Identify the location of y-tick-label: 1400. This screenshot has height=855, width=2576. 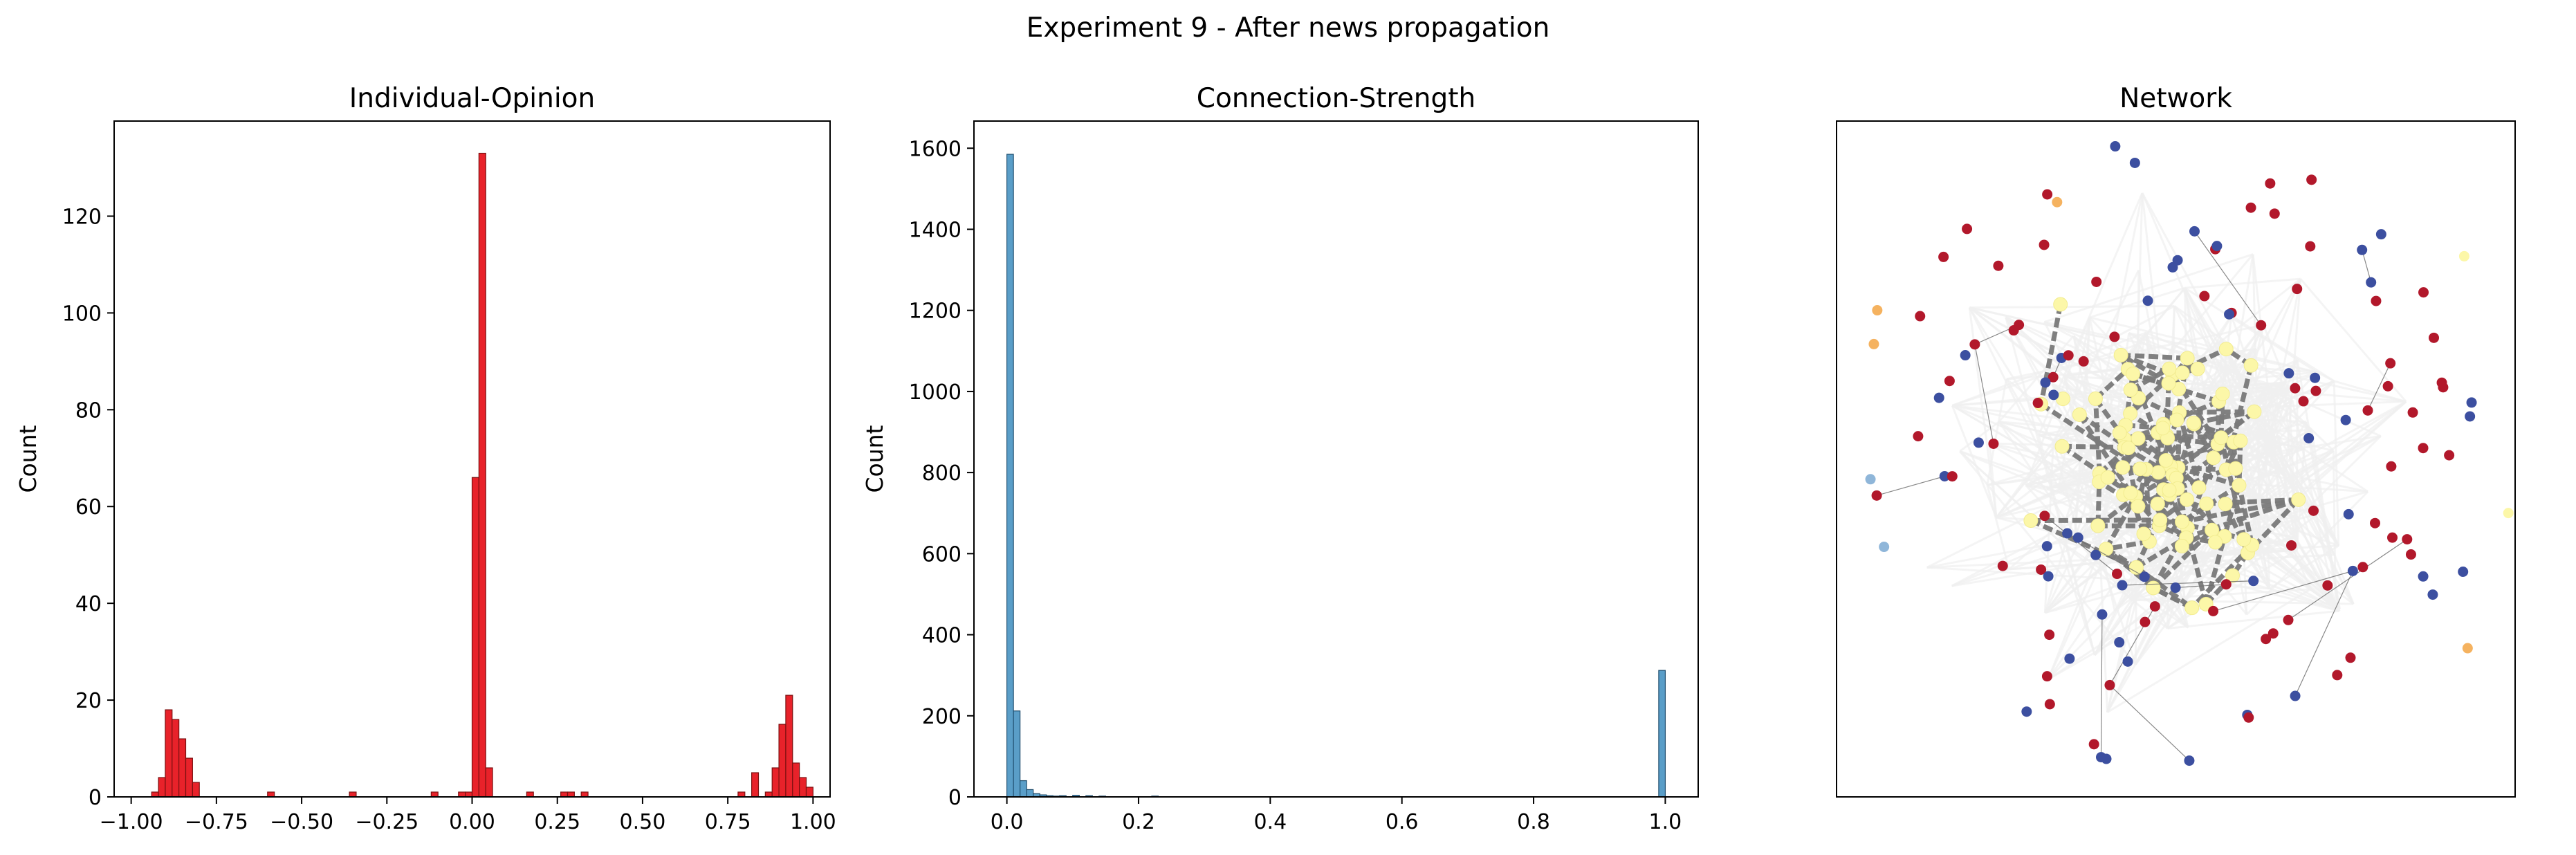
(935, 230).